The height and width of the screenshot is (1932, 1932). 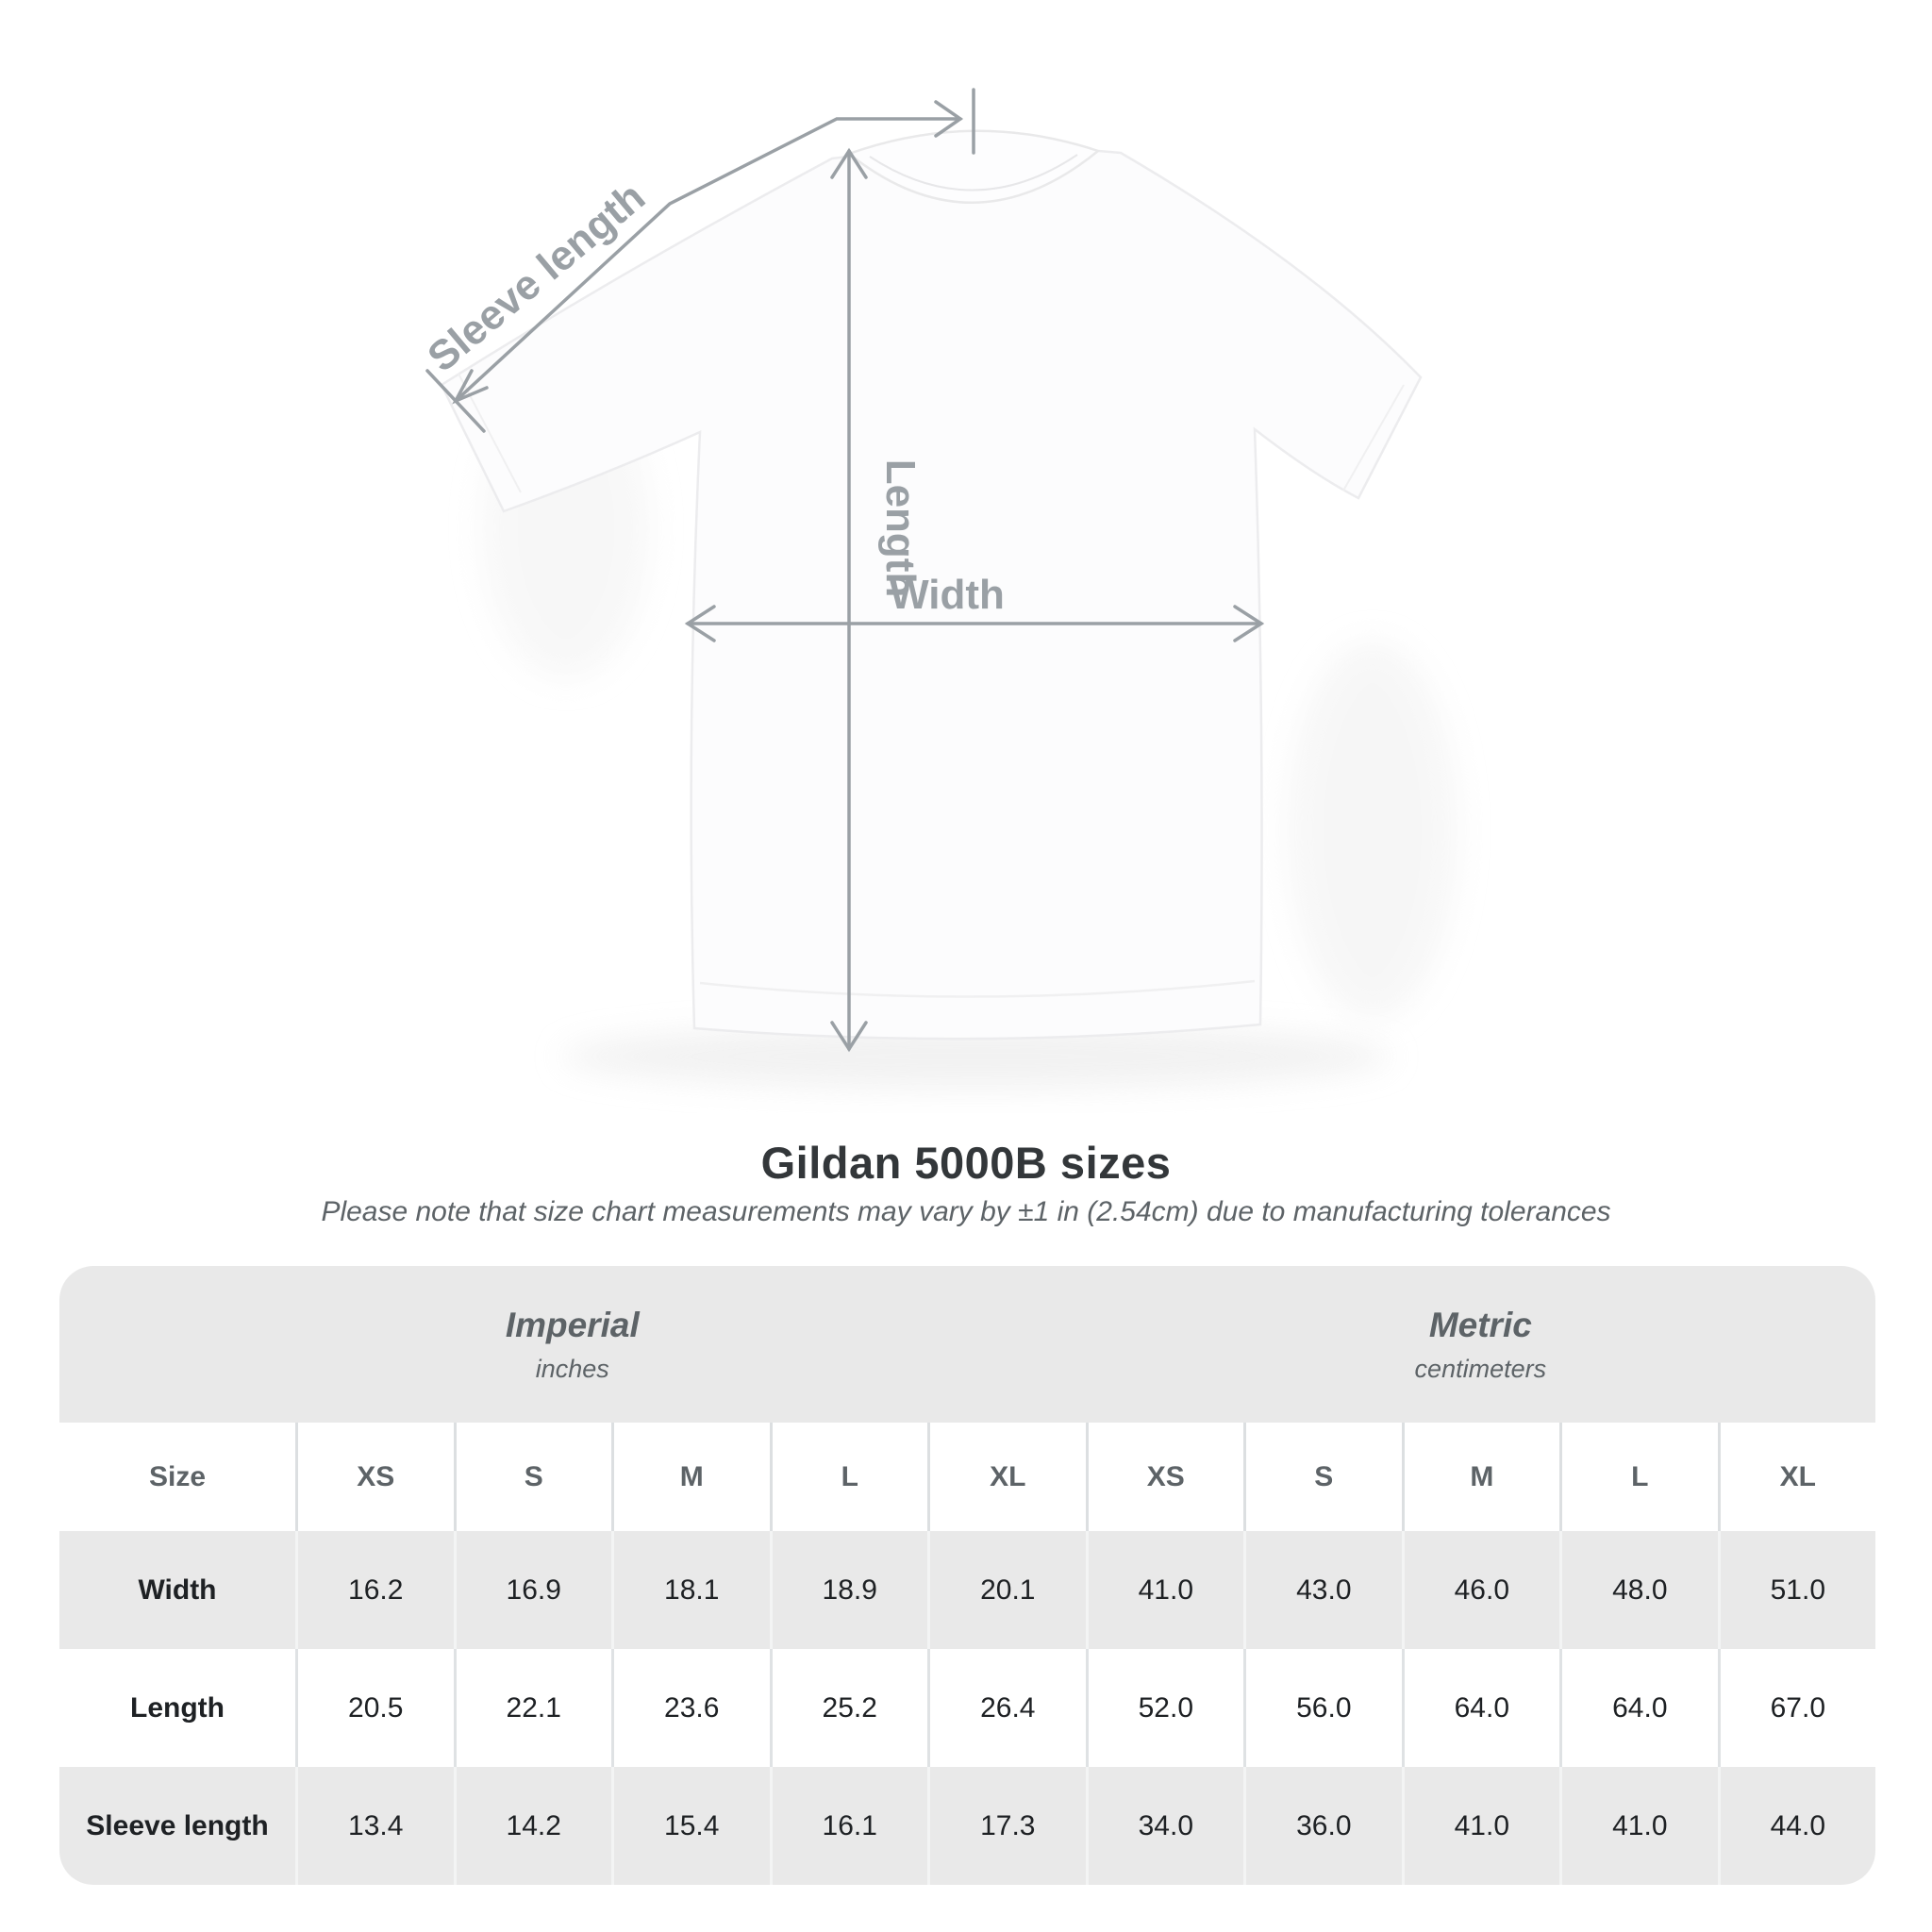 What do you see at coordinates (691, 1477) in the screenshot?
I see `column-header-imperial-m: M` at bounding box center [691, 1477].